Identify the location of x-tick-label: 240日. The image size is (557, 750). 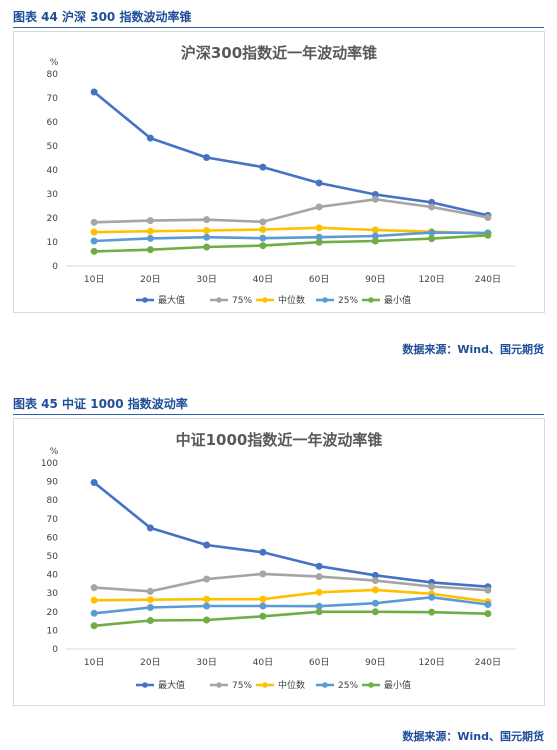
(488, 662).